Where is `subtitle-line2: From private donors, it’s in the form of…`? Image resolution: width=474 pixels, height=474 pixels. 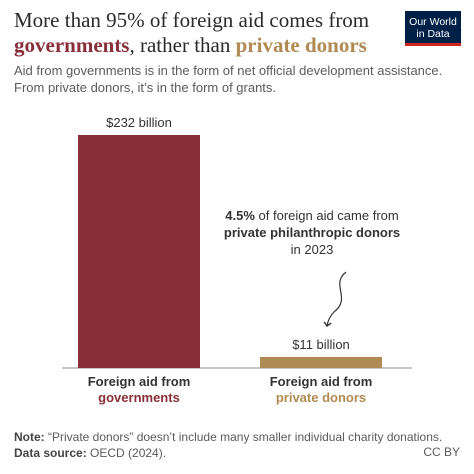 subtitle-line2: From private donors, it’s in the form of… is located at coordinates (145, 87).